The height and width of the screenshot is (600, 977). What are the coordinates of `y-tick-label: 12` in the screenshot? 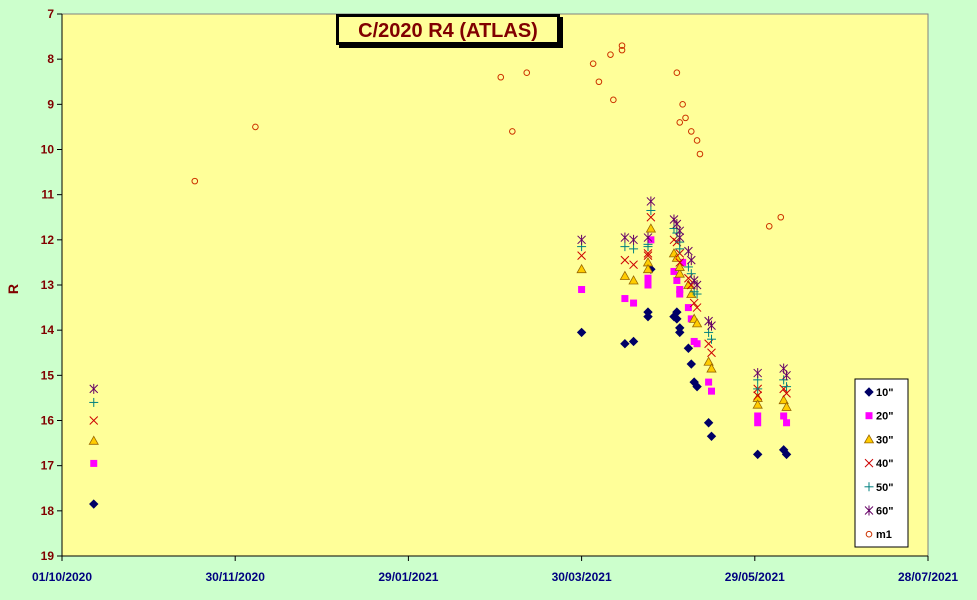 It's located at (48, 240).